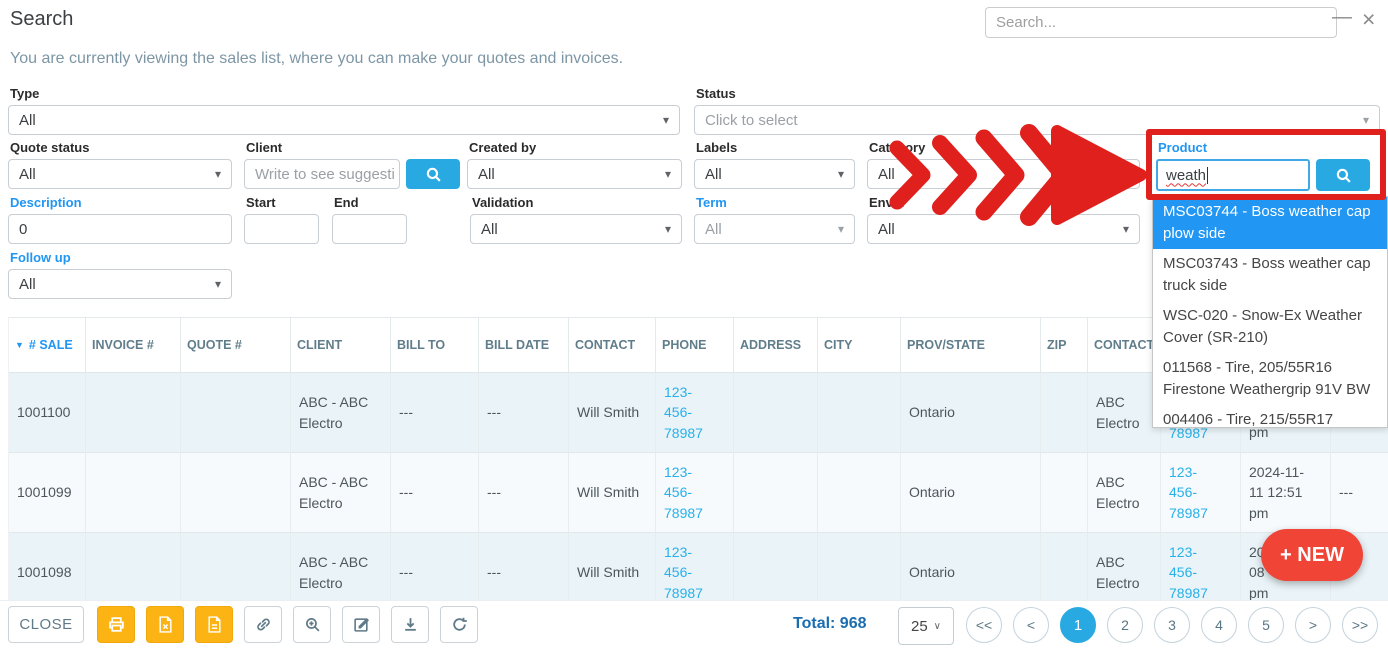  What do you see at coordinates (281, 229) in the screenshot?
I see `start-date-input` at bounding box center [281, 229].